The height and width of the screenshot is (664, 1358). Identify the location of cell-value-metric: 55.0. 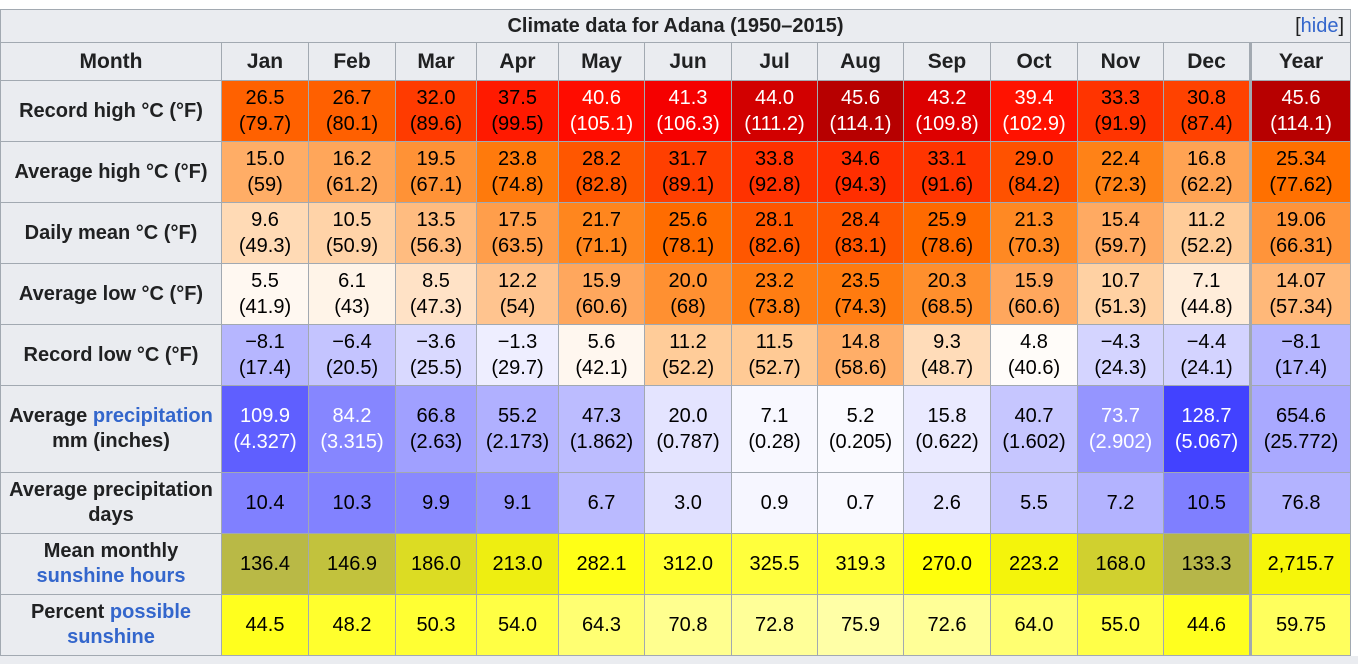
(1120, 625).